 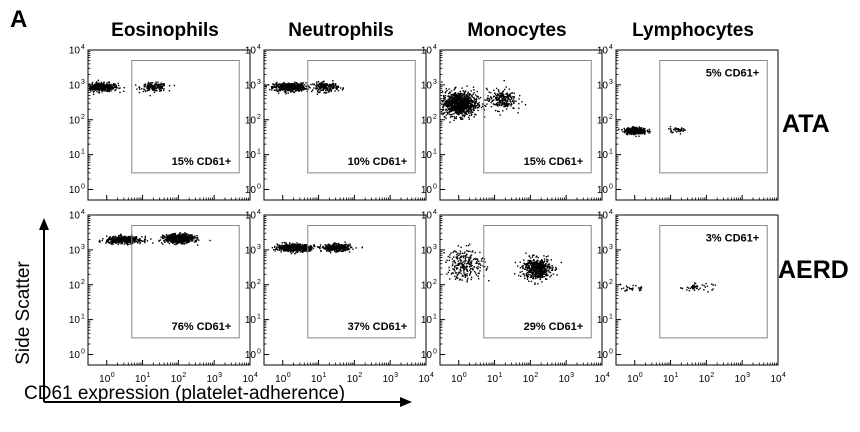 I want to click on column-title-monocytes: Monocytes, so click(x=517, y=30).